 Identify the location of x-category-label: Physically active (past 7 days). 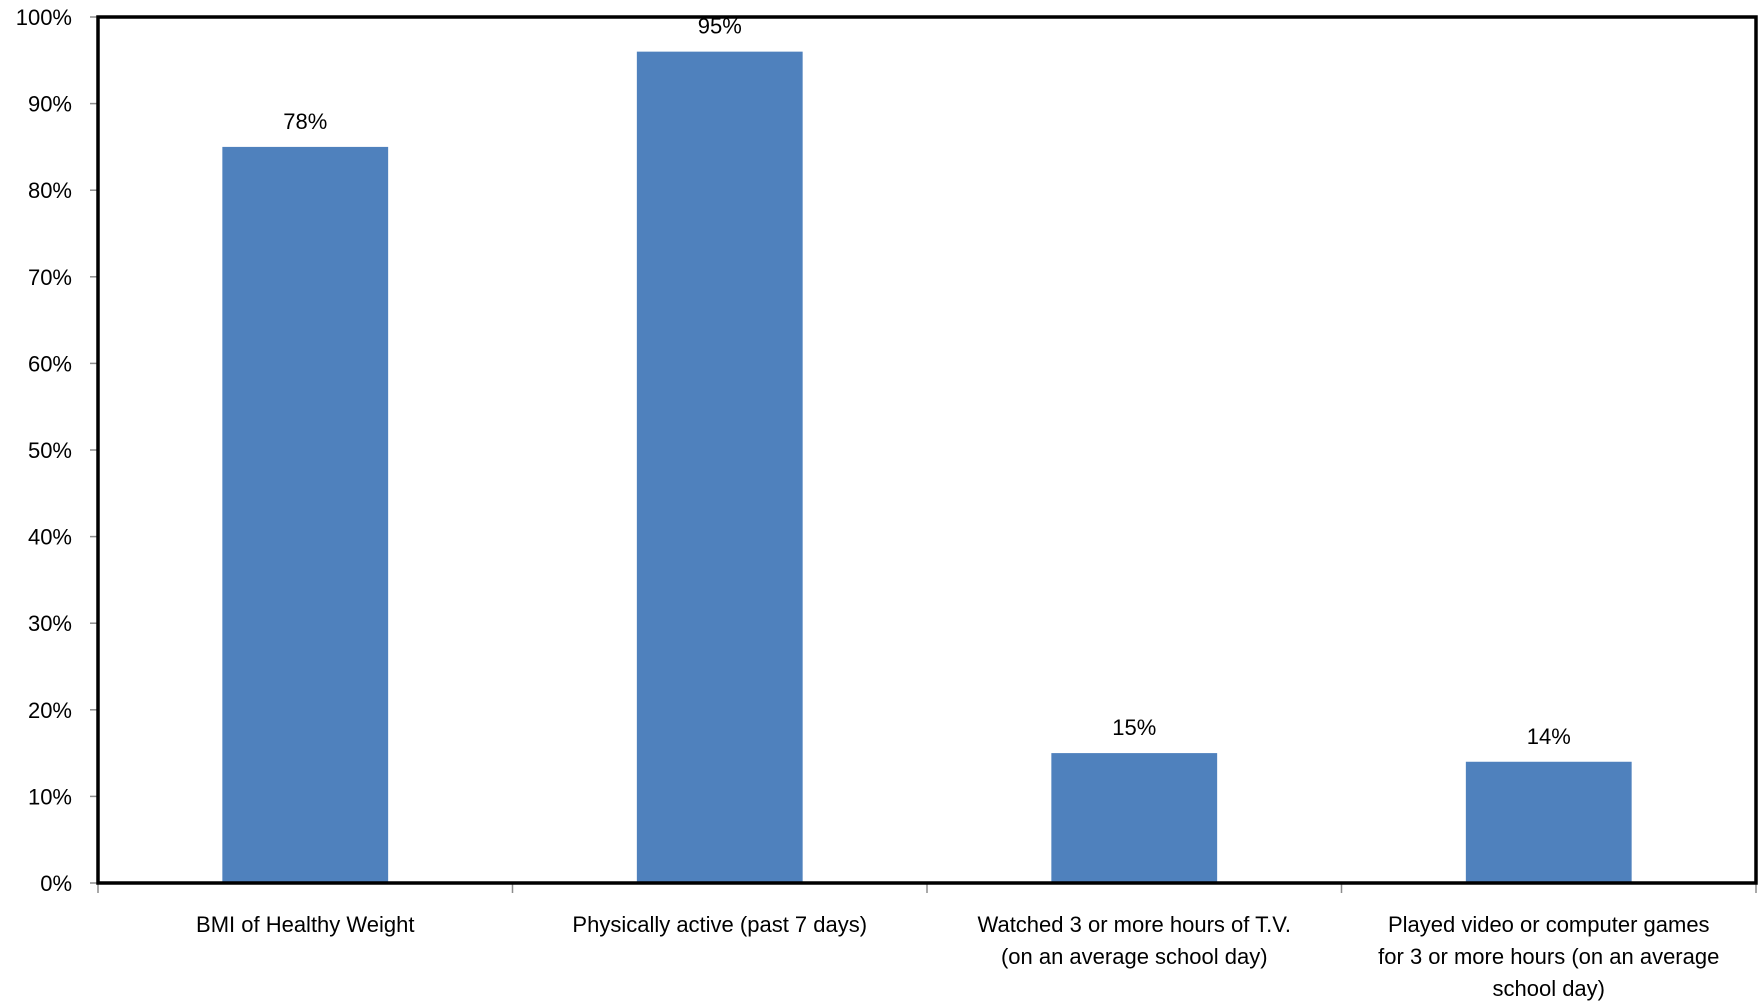
(719, 924).